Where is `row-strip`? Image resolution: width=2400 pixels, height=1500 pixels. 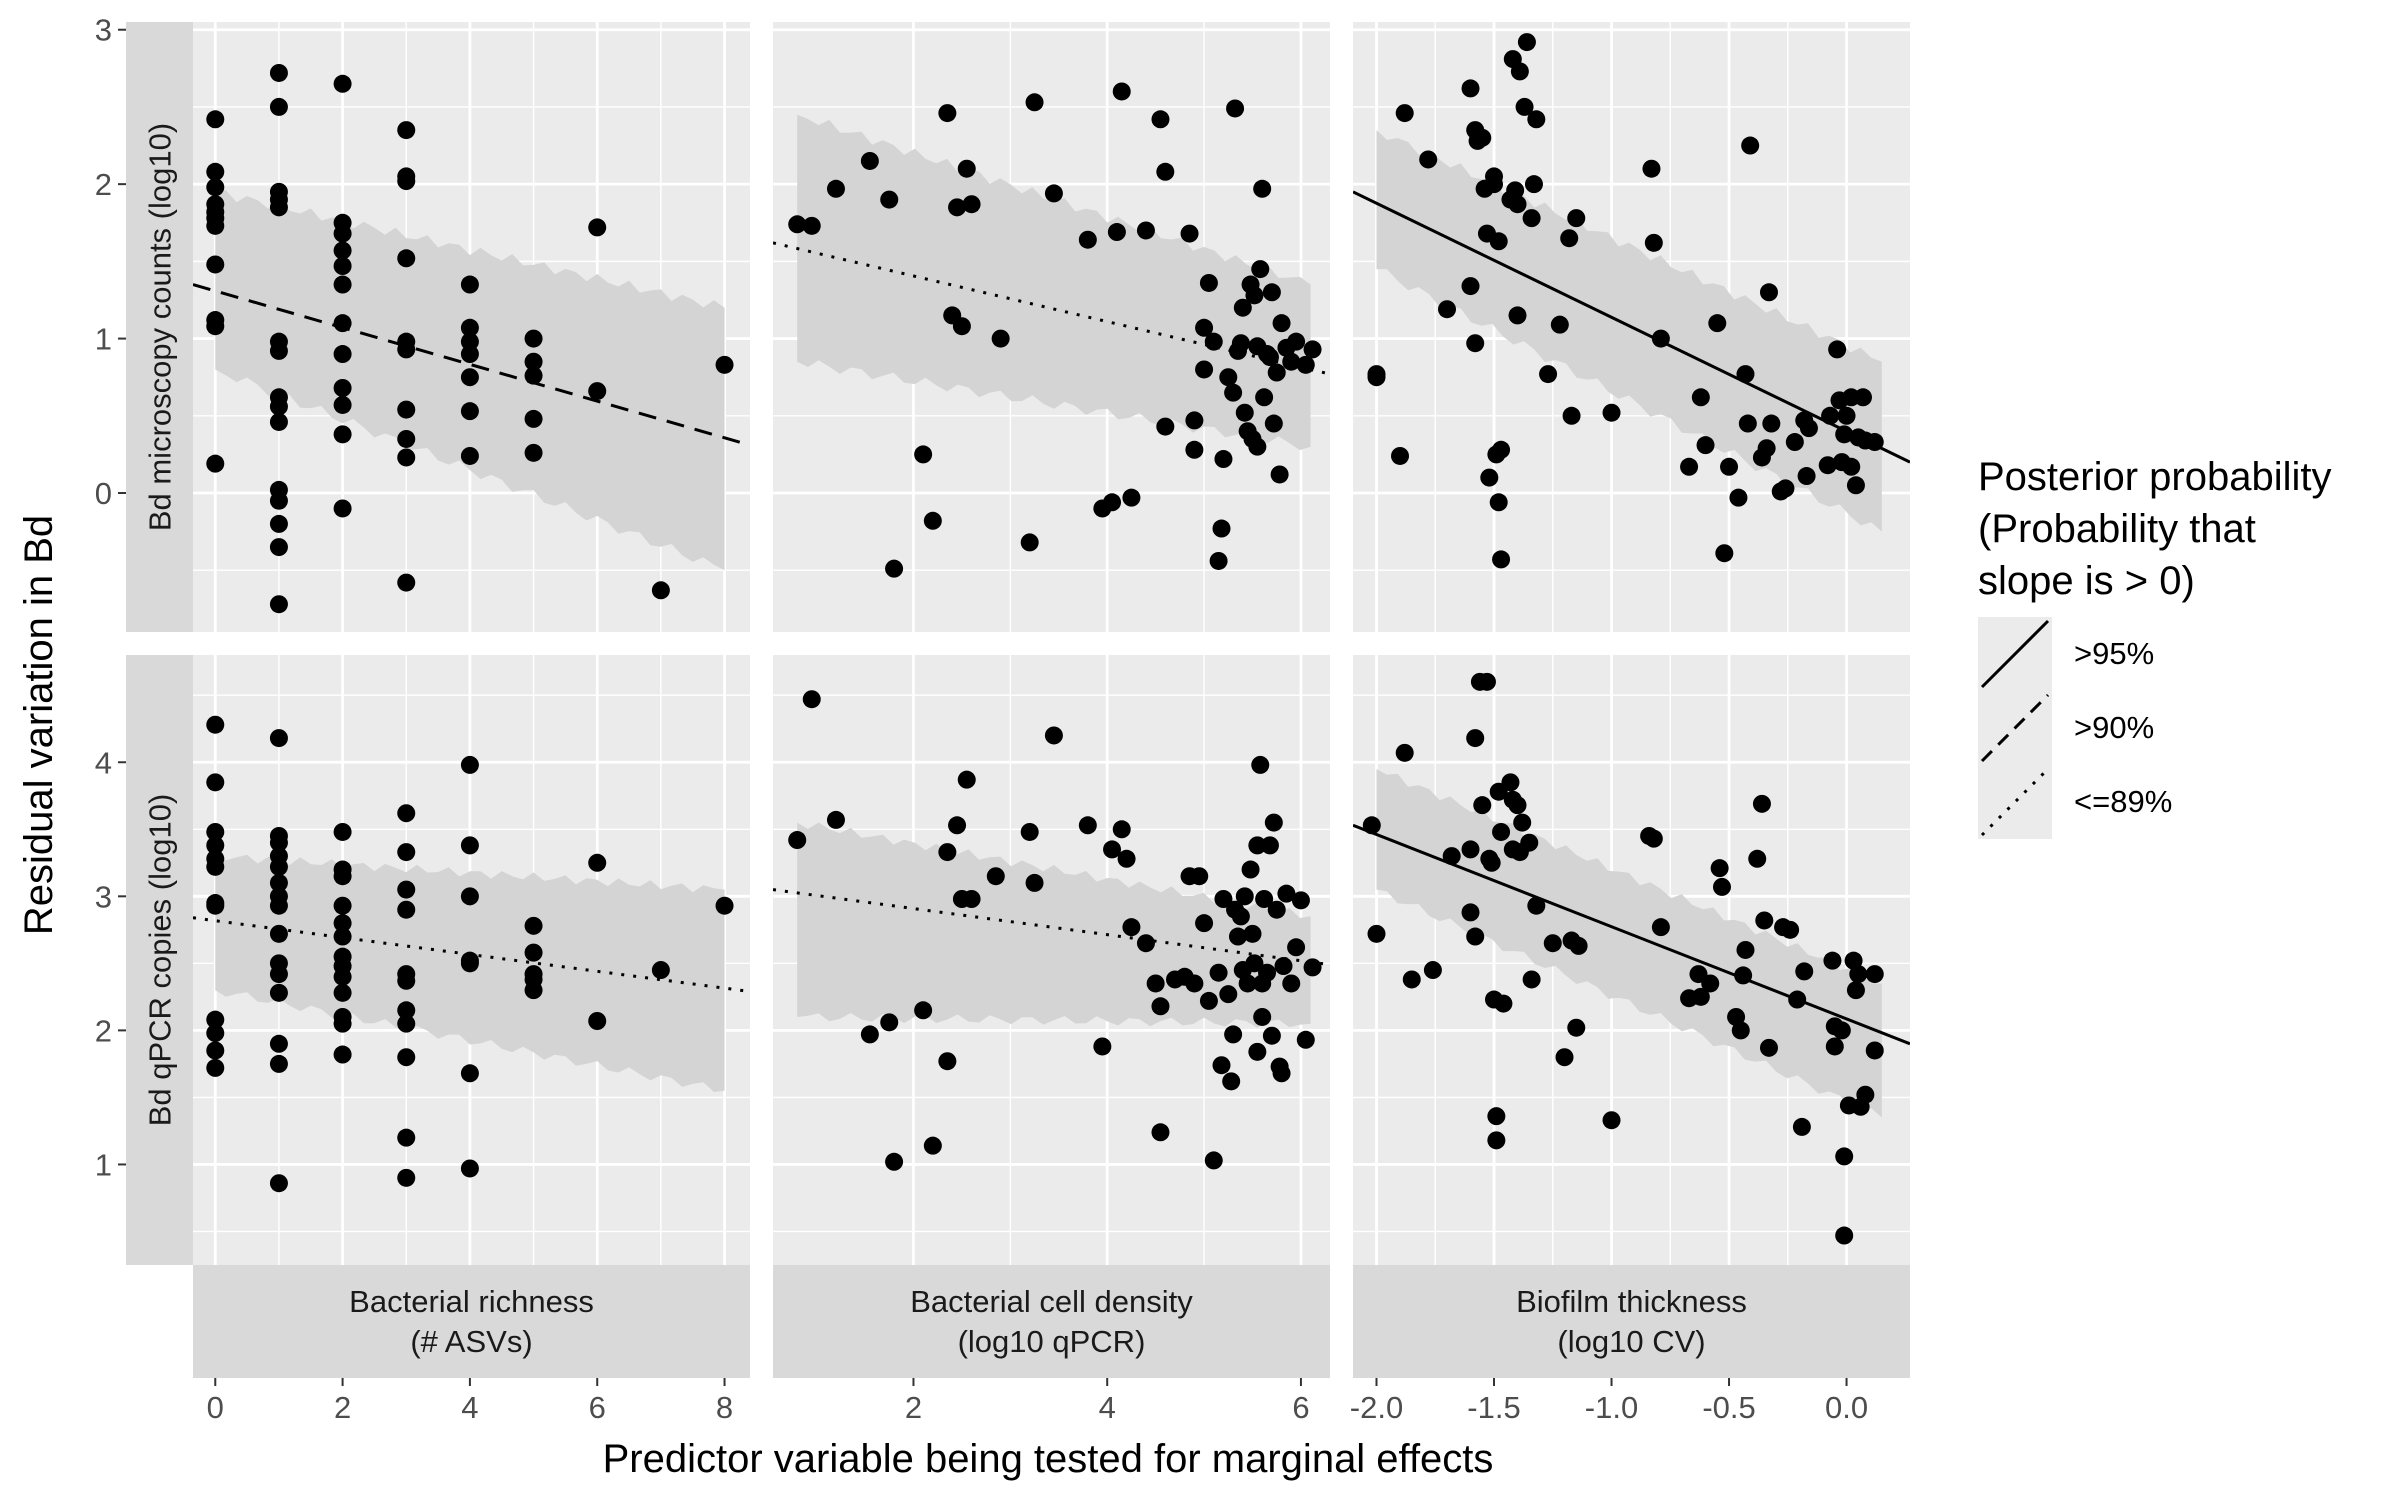 row-strip is located at coordinates (159, 960).